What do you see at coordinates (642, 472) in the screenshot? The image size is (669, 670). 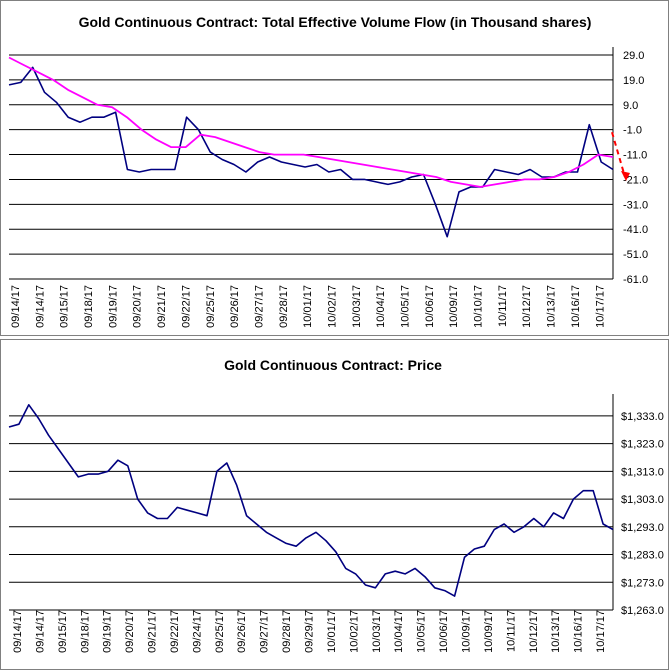 I see `y-tick-label: $1,313.0` at bounding box center [642, 472].